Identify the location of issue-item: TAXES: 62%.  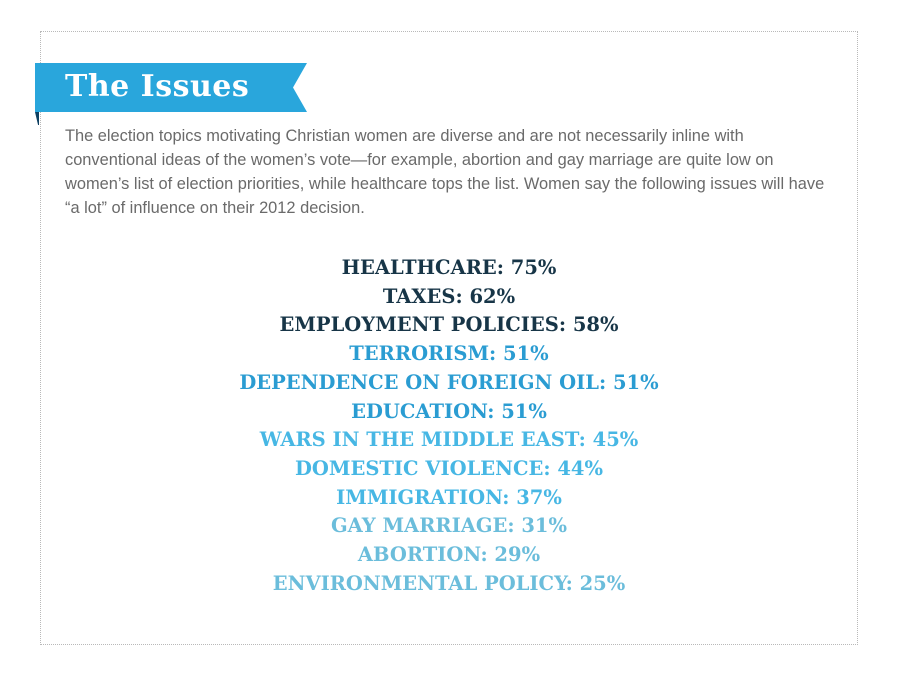
(449, 296).